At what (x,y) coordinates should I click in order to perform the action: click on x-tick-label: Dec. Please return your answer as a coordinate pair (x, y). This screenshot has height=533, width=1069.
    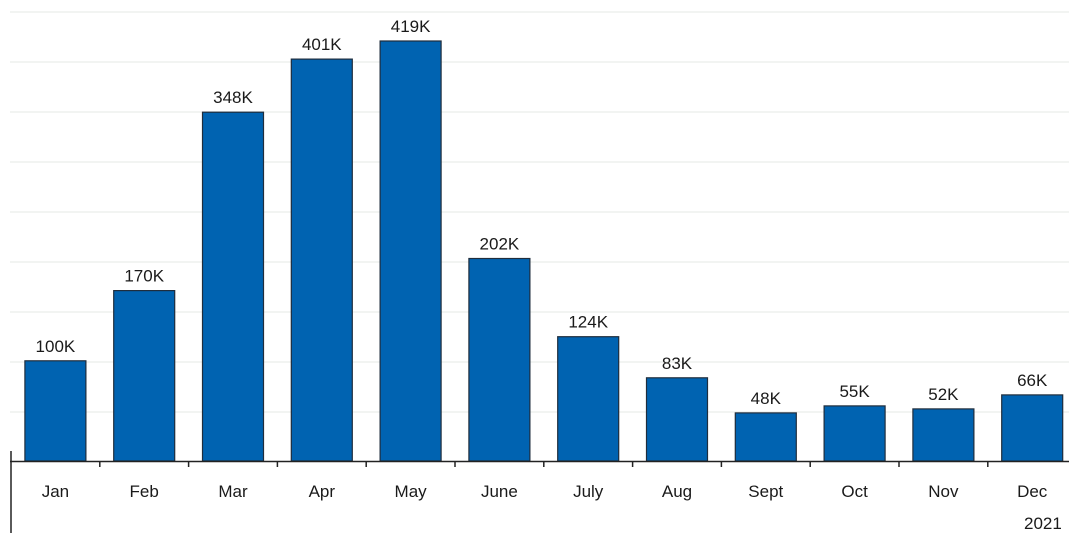
    Looking at the image, I should click on (1032, 491).